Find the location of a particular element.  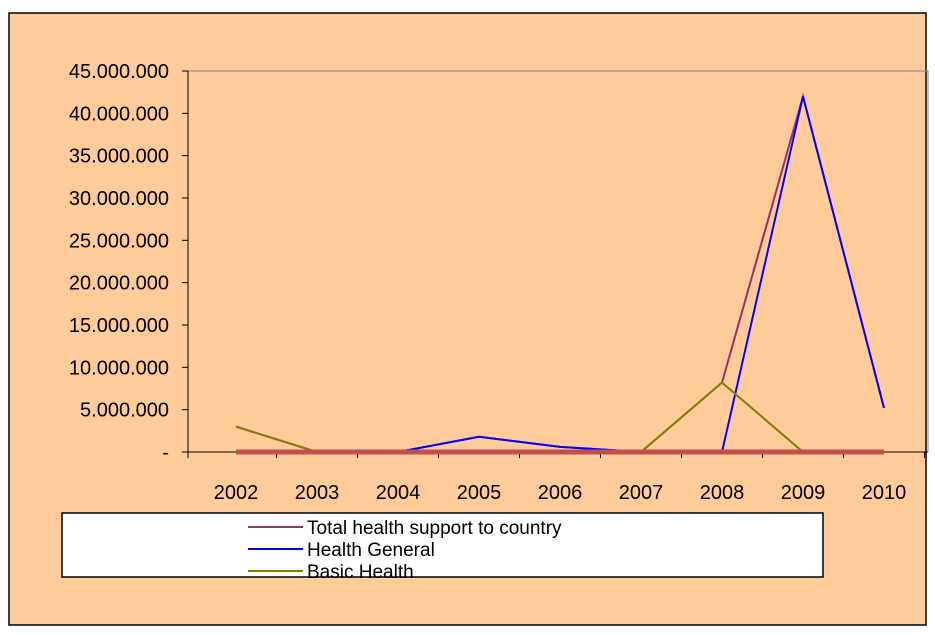

x-tick-label: 2010 is located at coordinates (884, 493).